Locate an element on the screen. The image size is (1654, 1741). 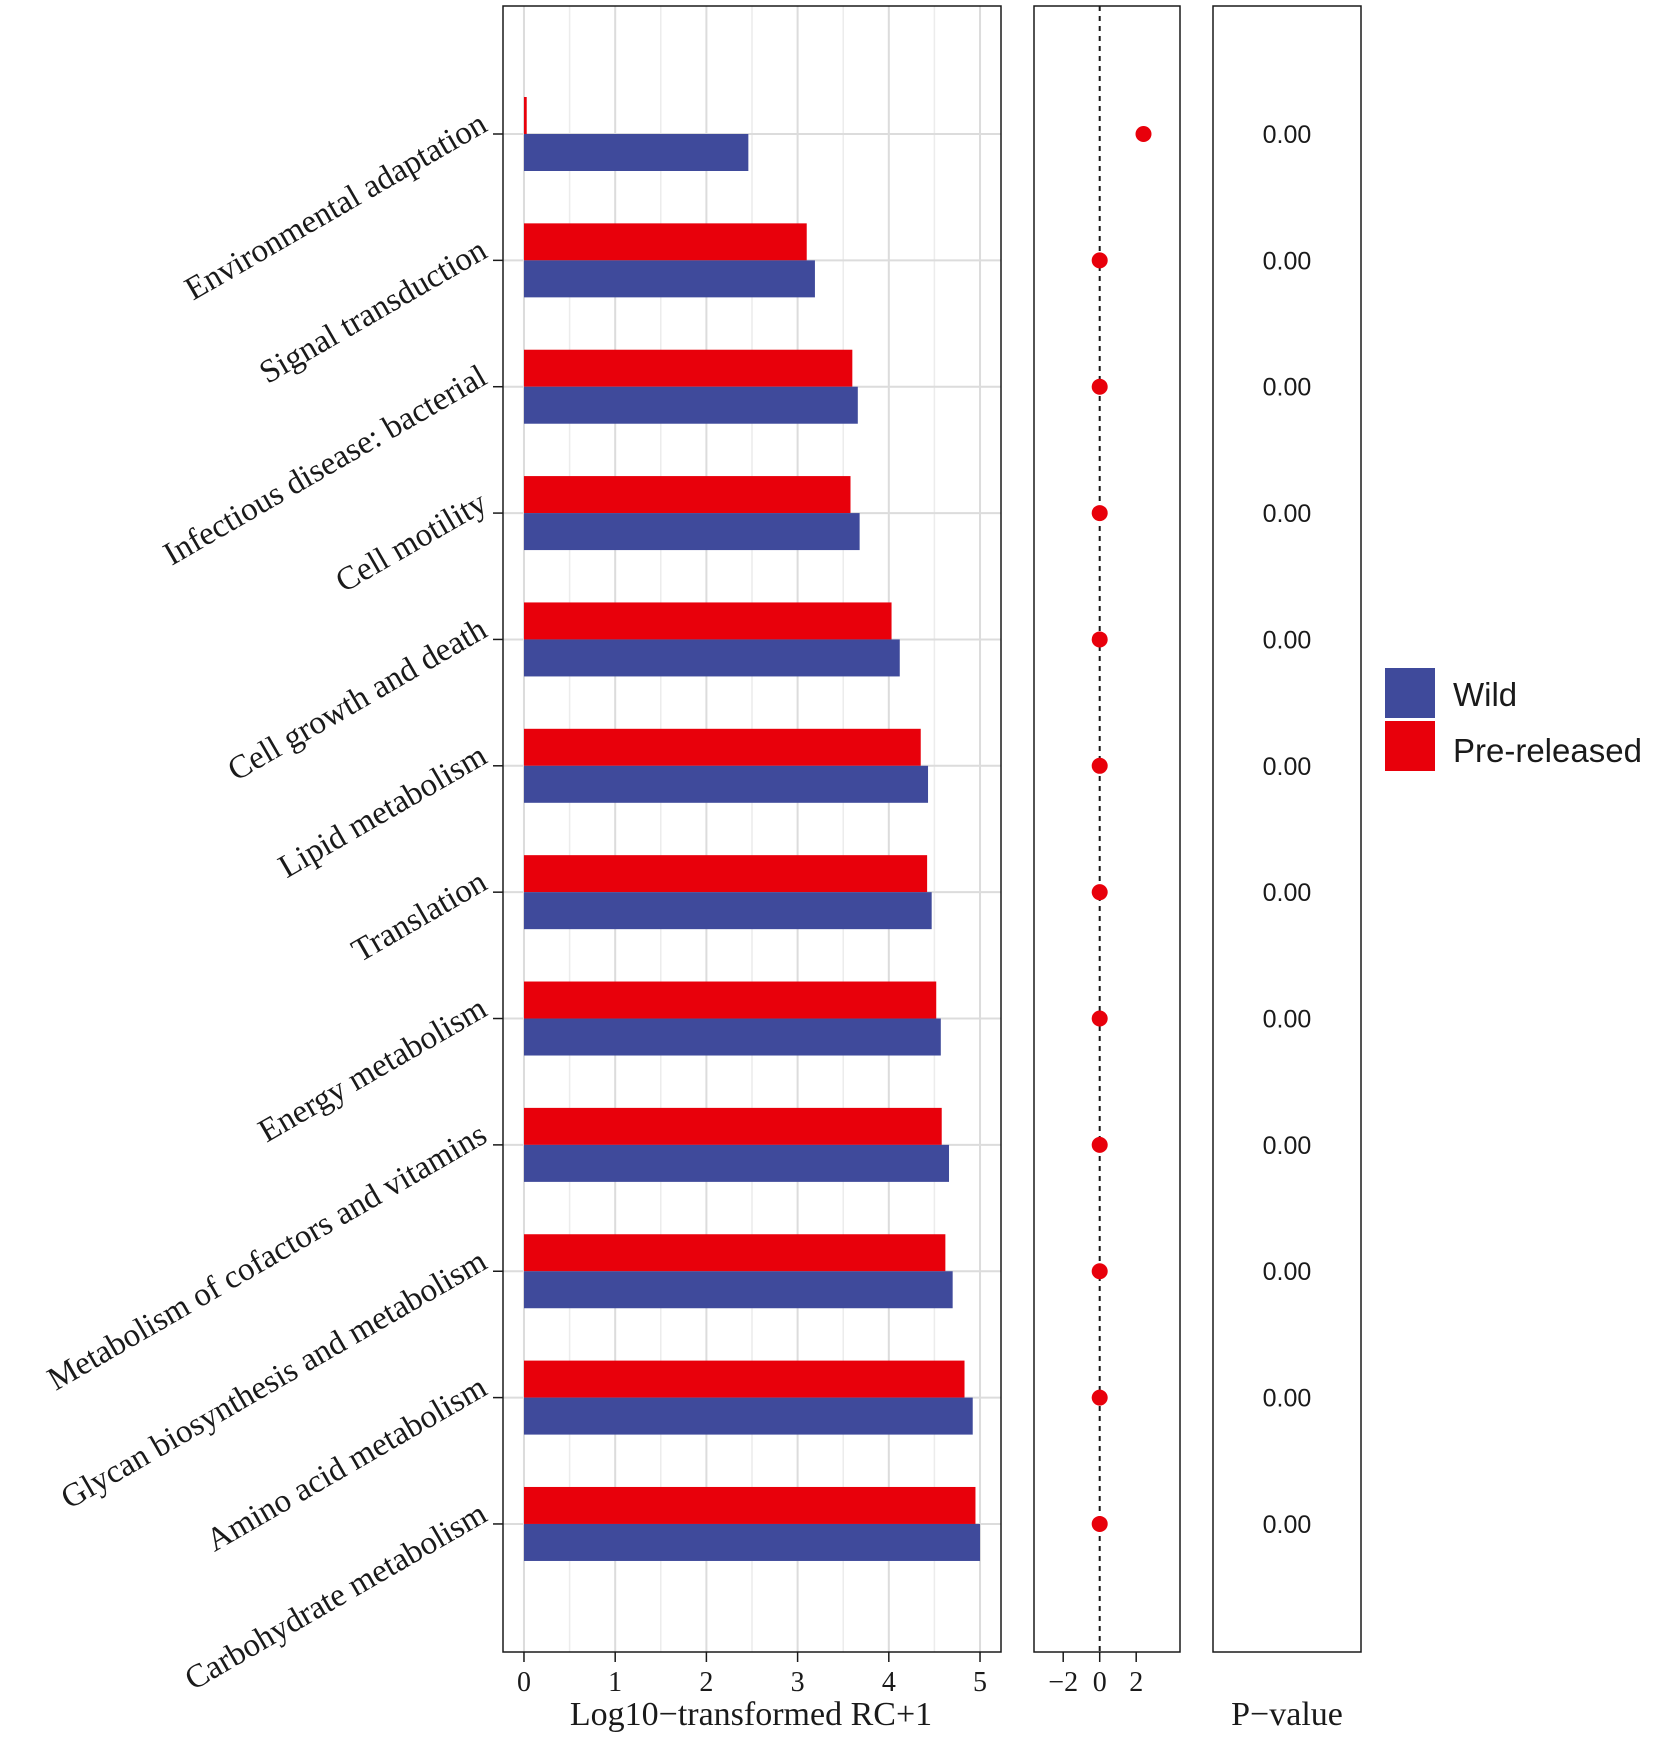
x-tick-label: 1 is located at coordinates (615, 1682).